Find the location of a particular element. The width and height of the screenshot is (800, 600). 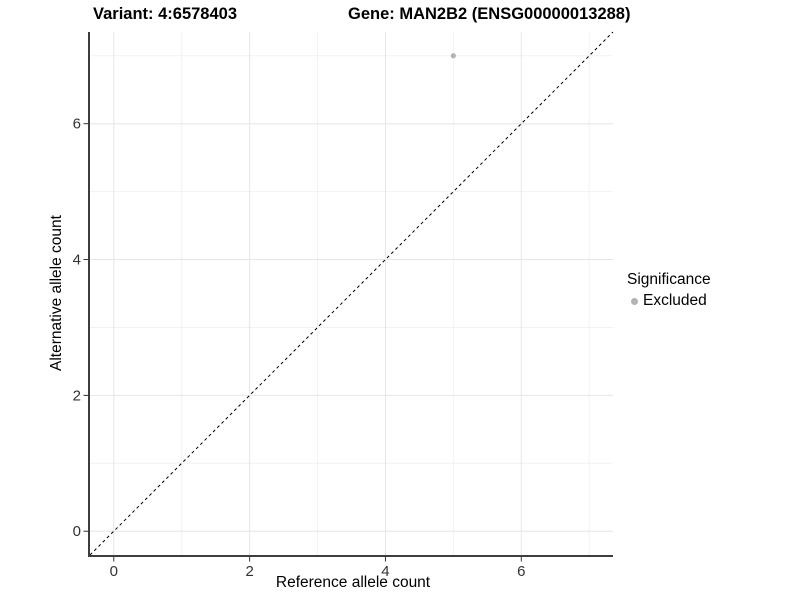

y-tick-label: 4 is located at coordinates (77, 260).